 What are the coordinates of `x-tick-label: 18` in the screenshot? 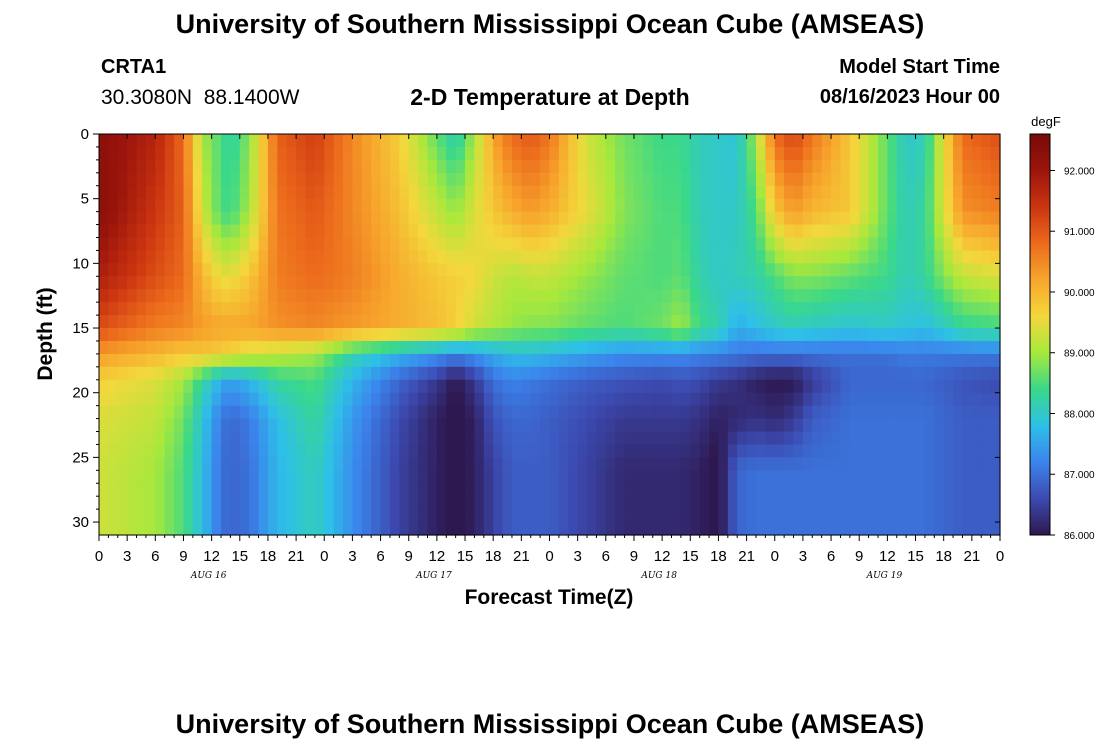 It's located at (943, 556).